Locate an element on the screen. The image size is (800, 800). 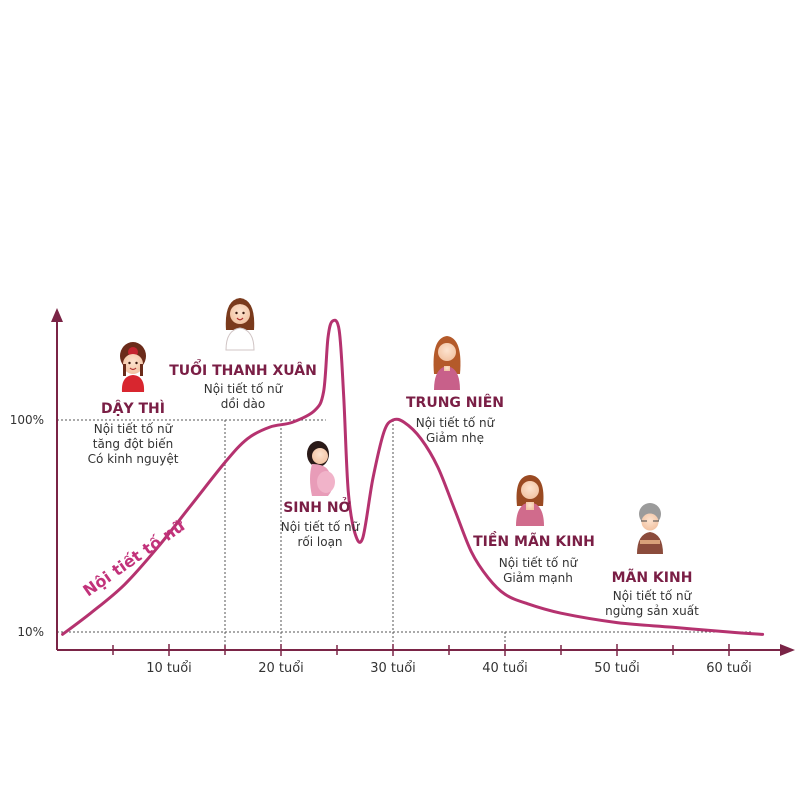
elderly-woman-illustration is located at coordinates (650, 528).